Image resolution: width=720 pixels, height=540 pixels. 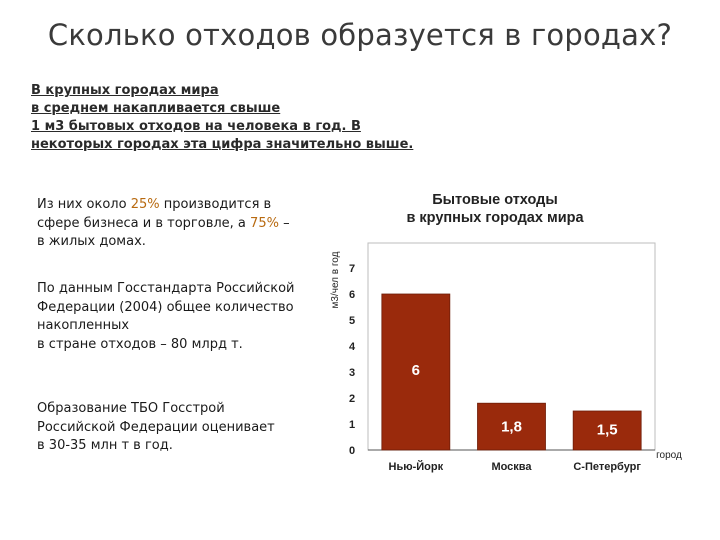 What do you see at coordinates (352, 295) in the screenshot?
I see `y-tick-label: 6` at bounding box center [352, 295].